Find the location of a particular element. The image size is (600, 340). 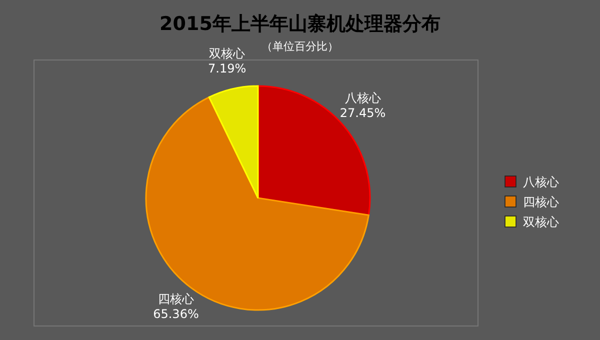

slice-label: 双核心 is located at coordinates (227, 53).